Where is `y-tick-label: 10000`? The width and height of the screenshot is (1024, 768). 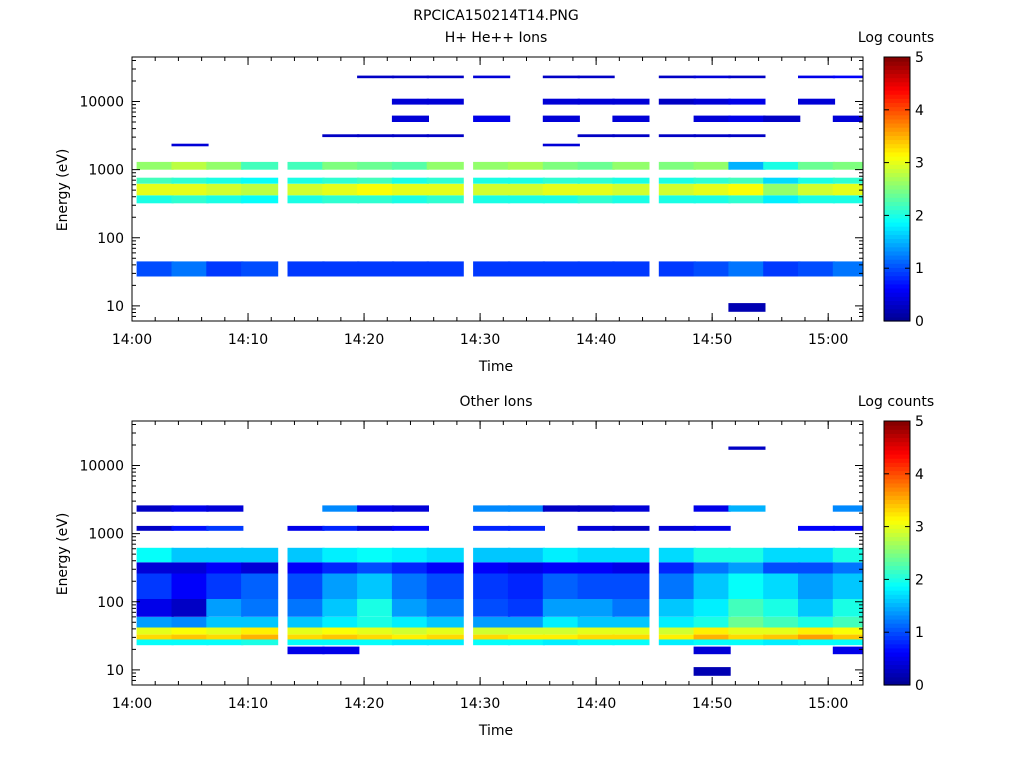
y-tick-label: 10000 is located at coordinates (101, 103).